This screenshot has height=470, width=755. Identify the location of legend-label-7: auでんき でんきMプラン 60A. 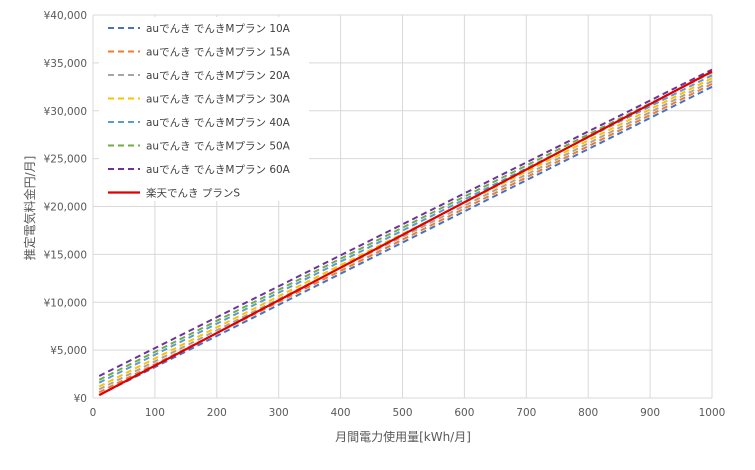
(218, 170).